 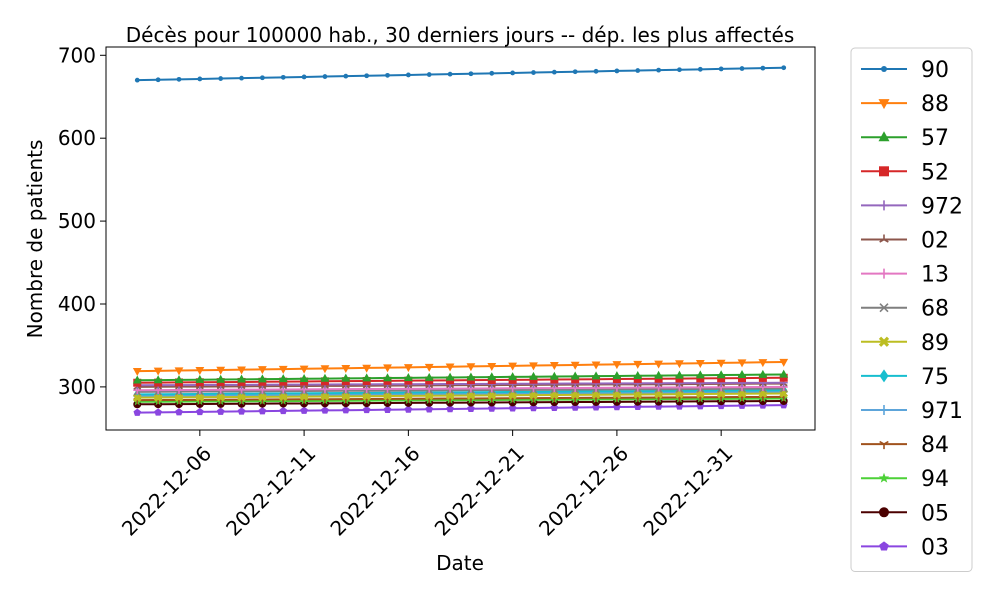 What do you see at coordinates (935, 172) in the screenshot?
I see `legend-label: 52` at bounding box center [935, 172].